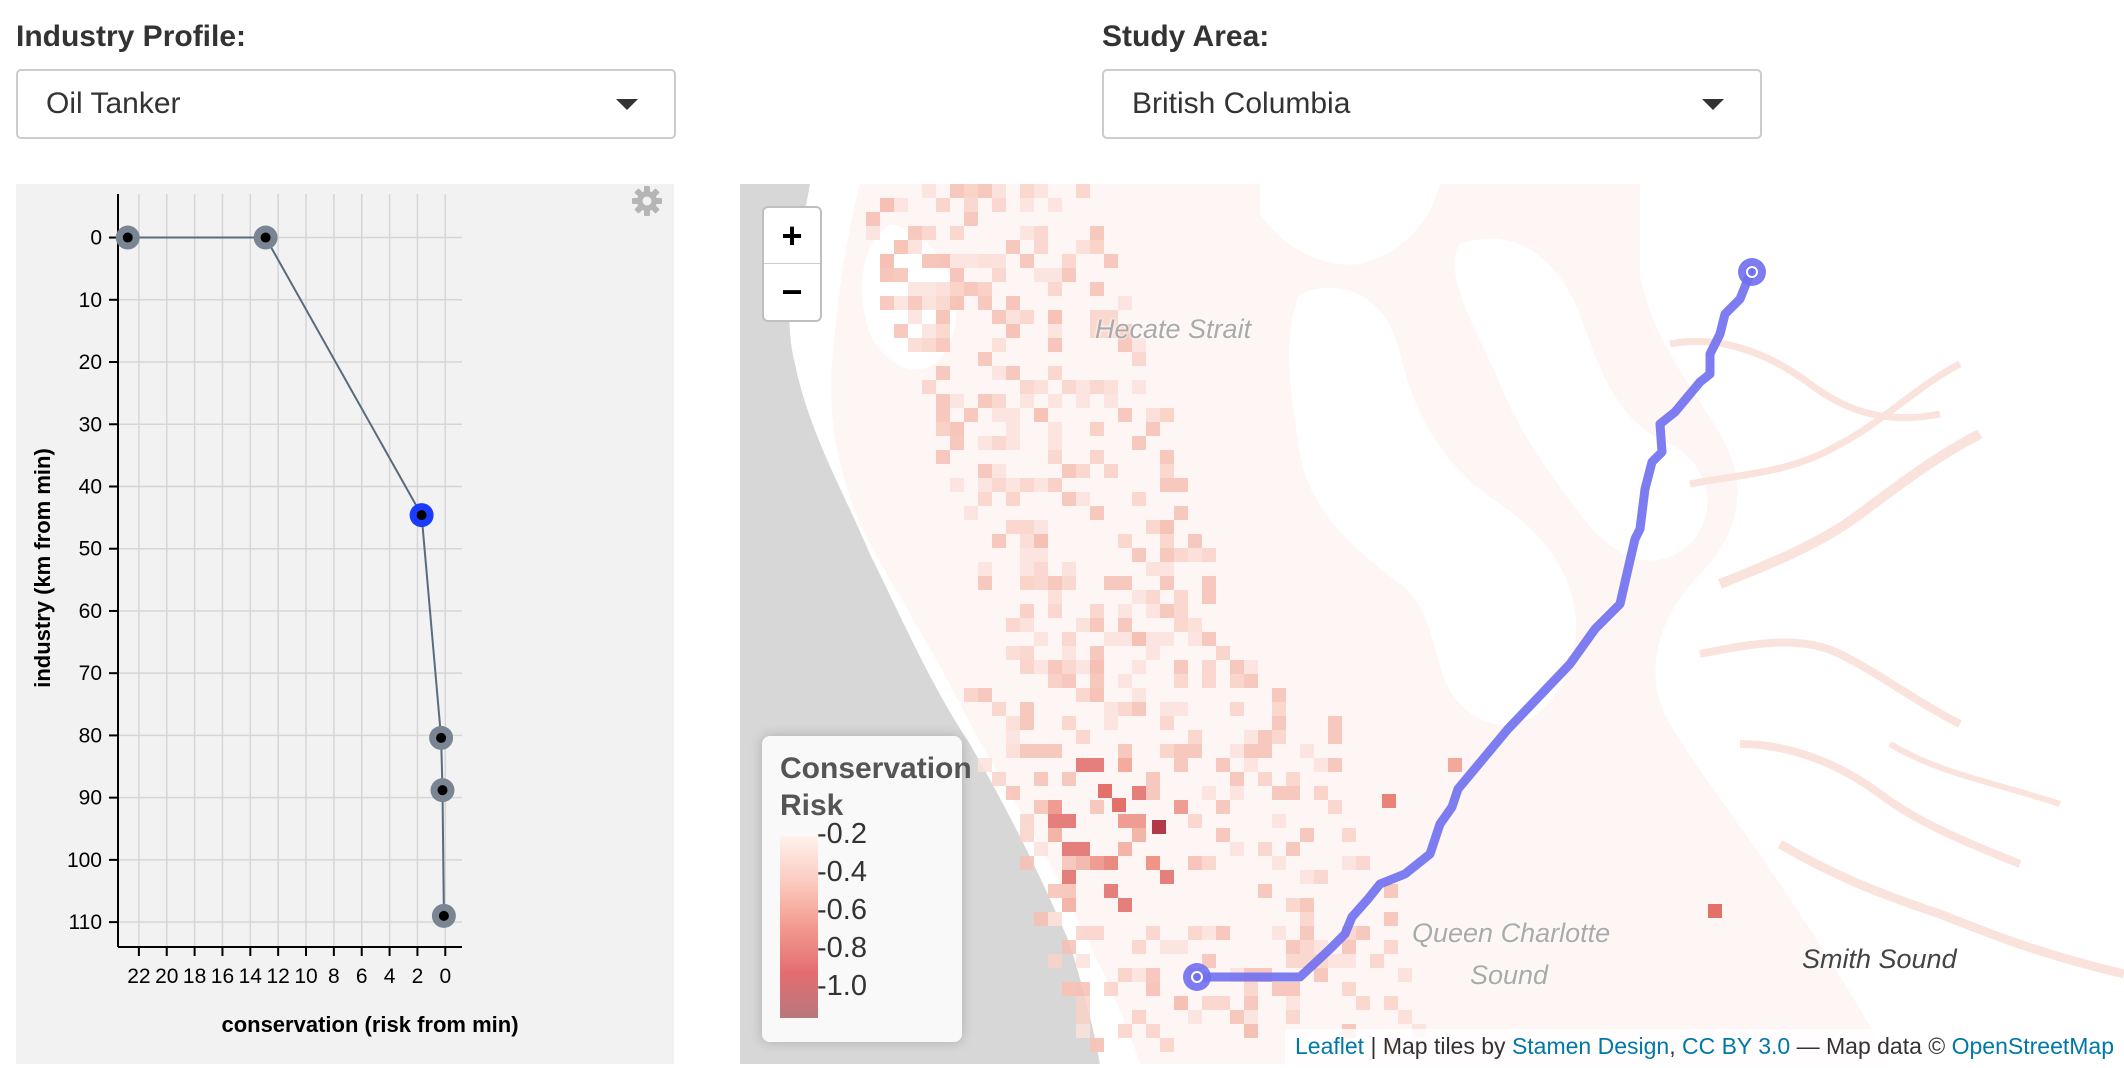  I want to click on route-start-marker, so click(1197, 977).